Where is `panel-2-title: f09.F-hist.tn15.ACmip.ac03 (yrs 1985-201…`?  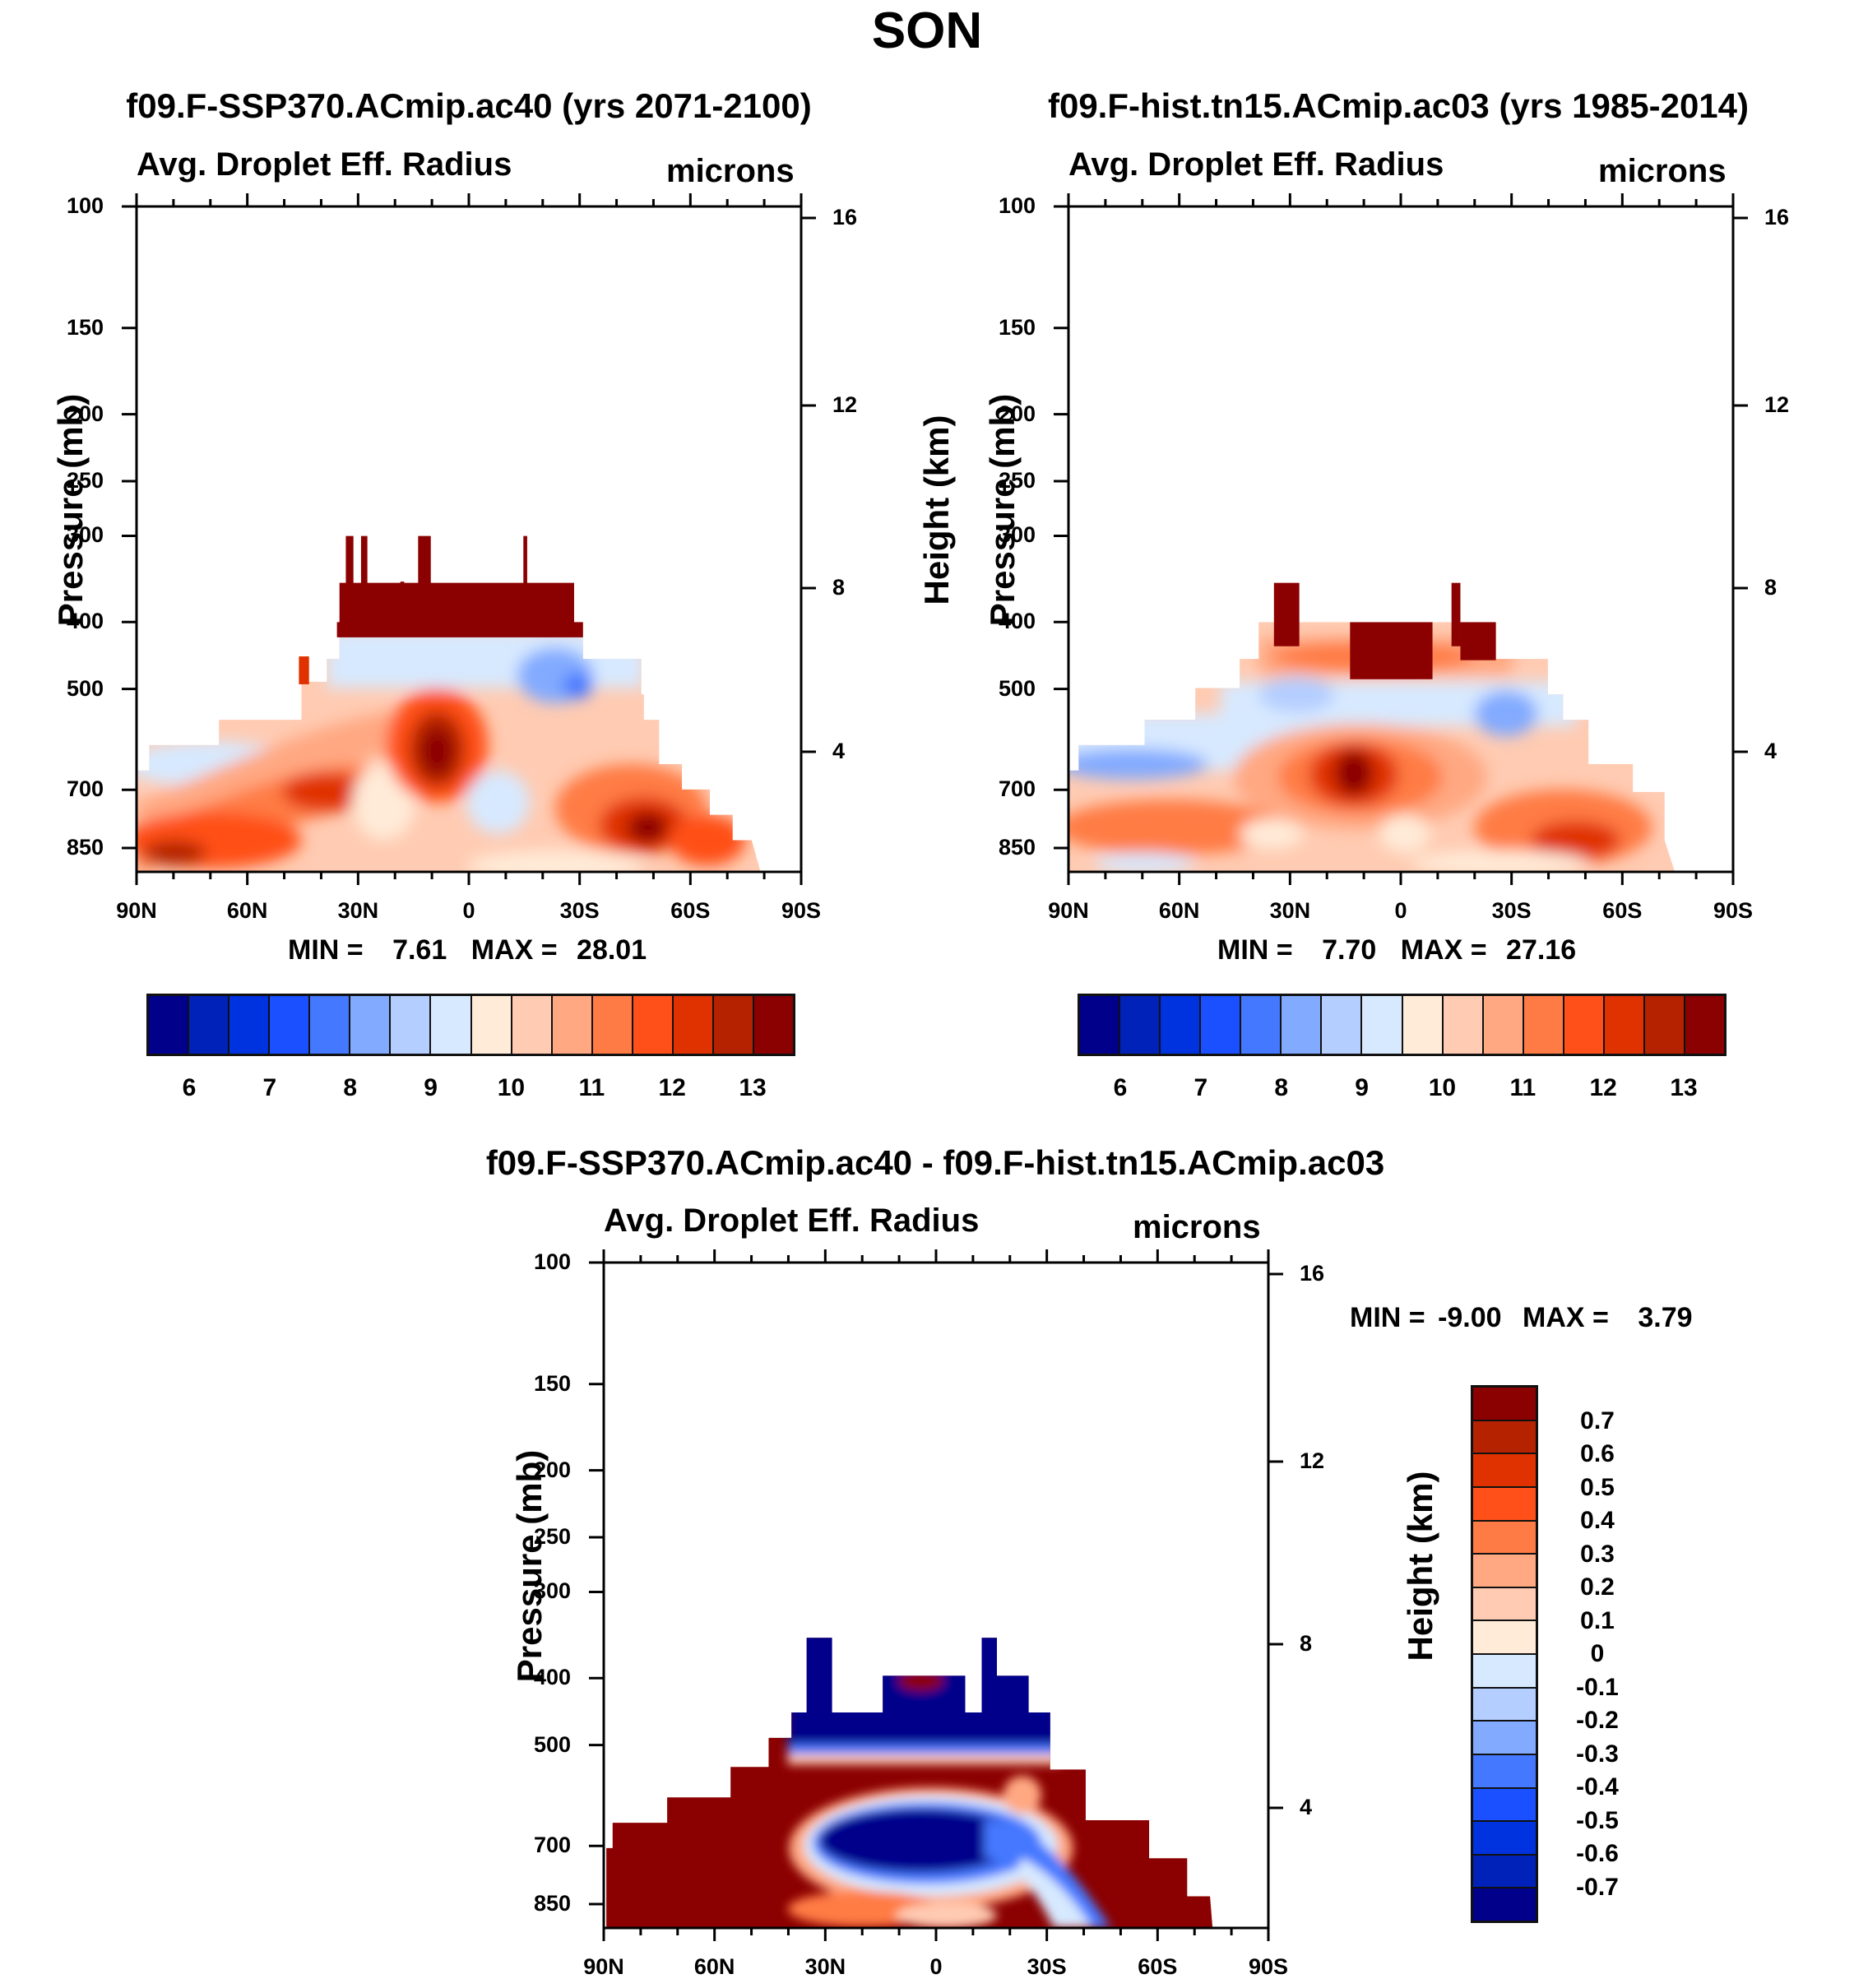 panel-2-title: f09.F-hist.tn15.ACmip.ac03 (yrs 1985-201… is located at coordinates (1398, 106).